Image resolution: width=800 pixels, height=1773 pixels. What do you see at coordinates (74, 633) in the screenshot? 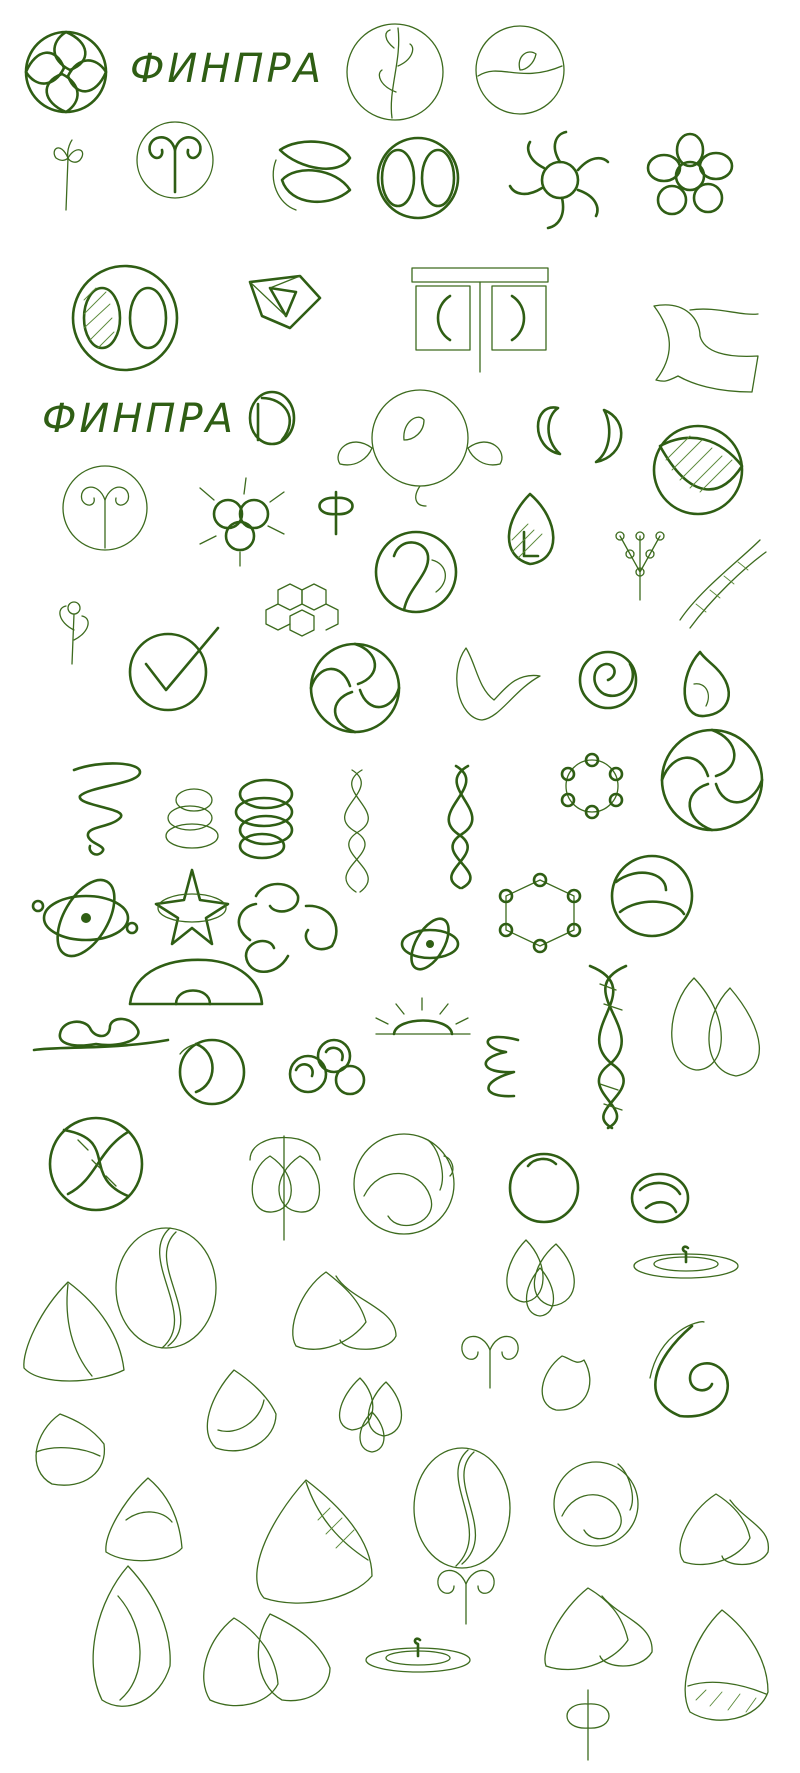
I see `sprout-flower-icon` at bounding box center [74, 633].